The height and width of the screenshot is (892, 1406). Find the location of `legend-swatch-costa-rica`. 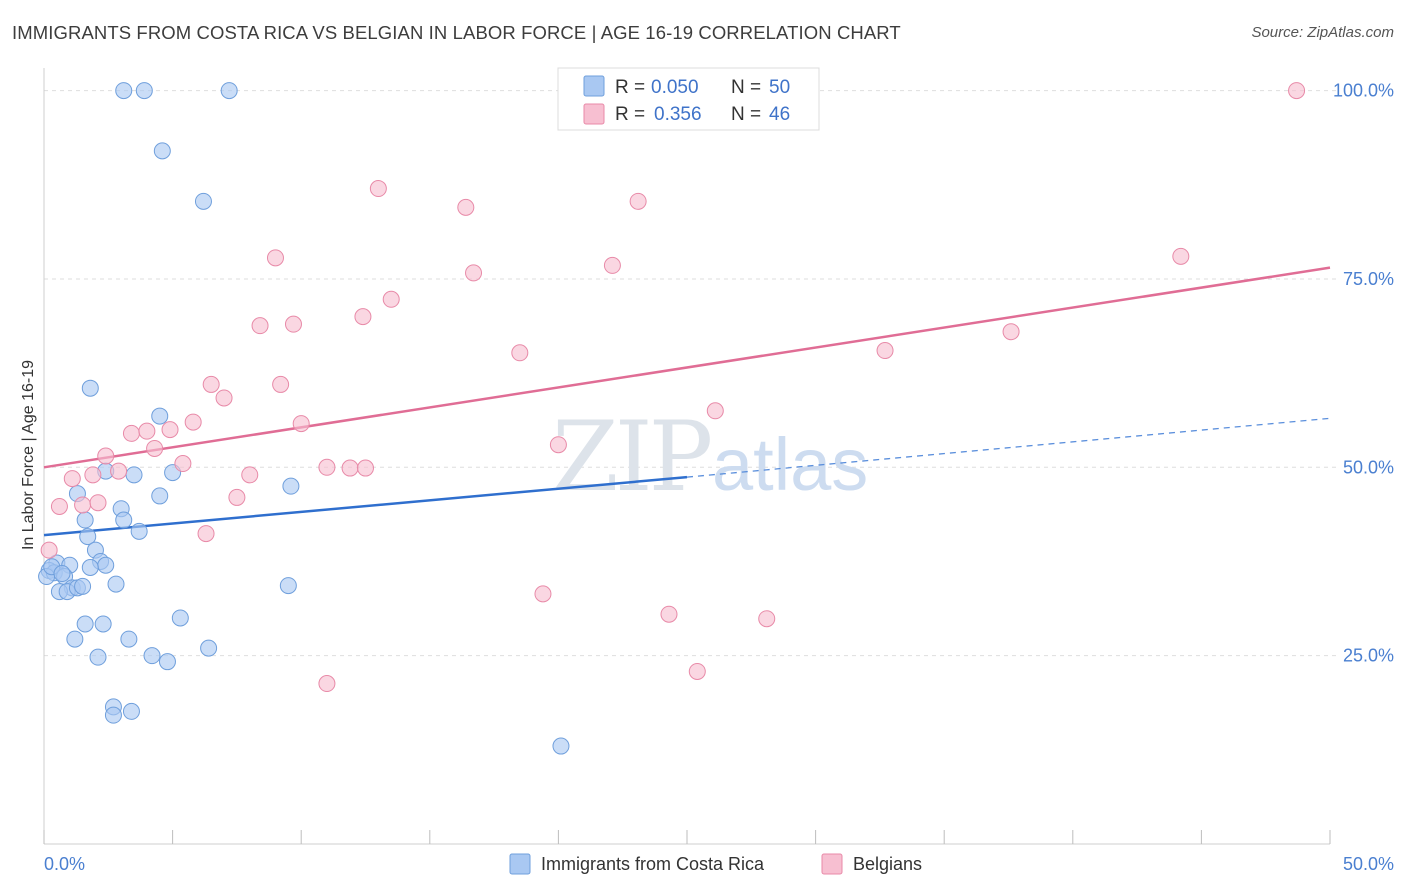

legend-swatch-costa-rica is located at coordinates (594, 86).